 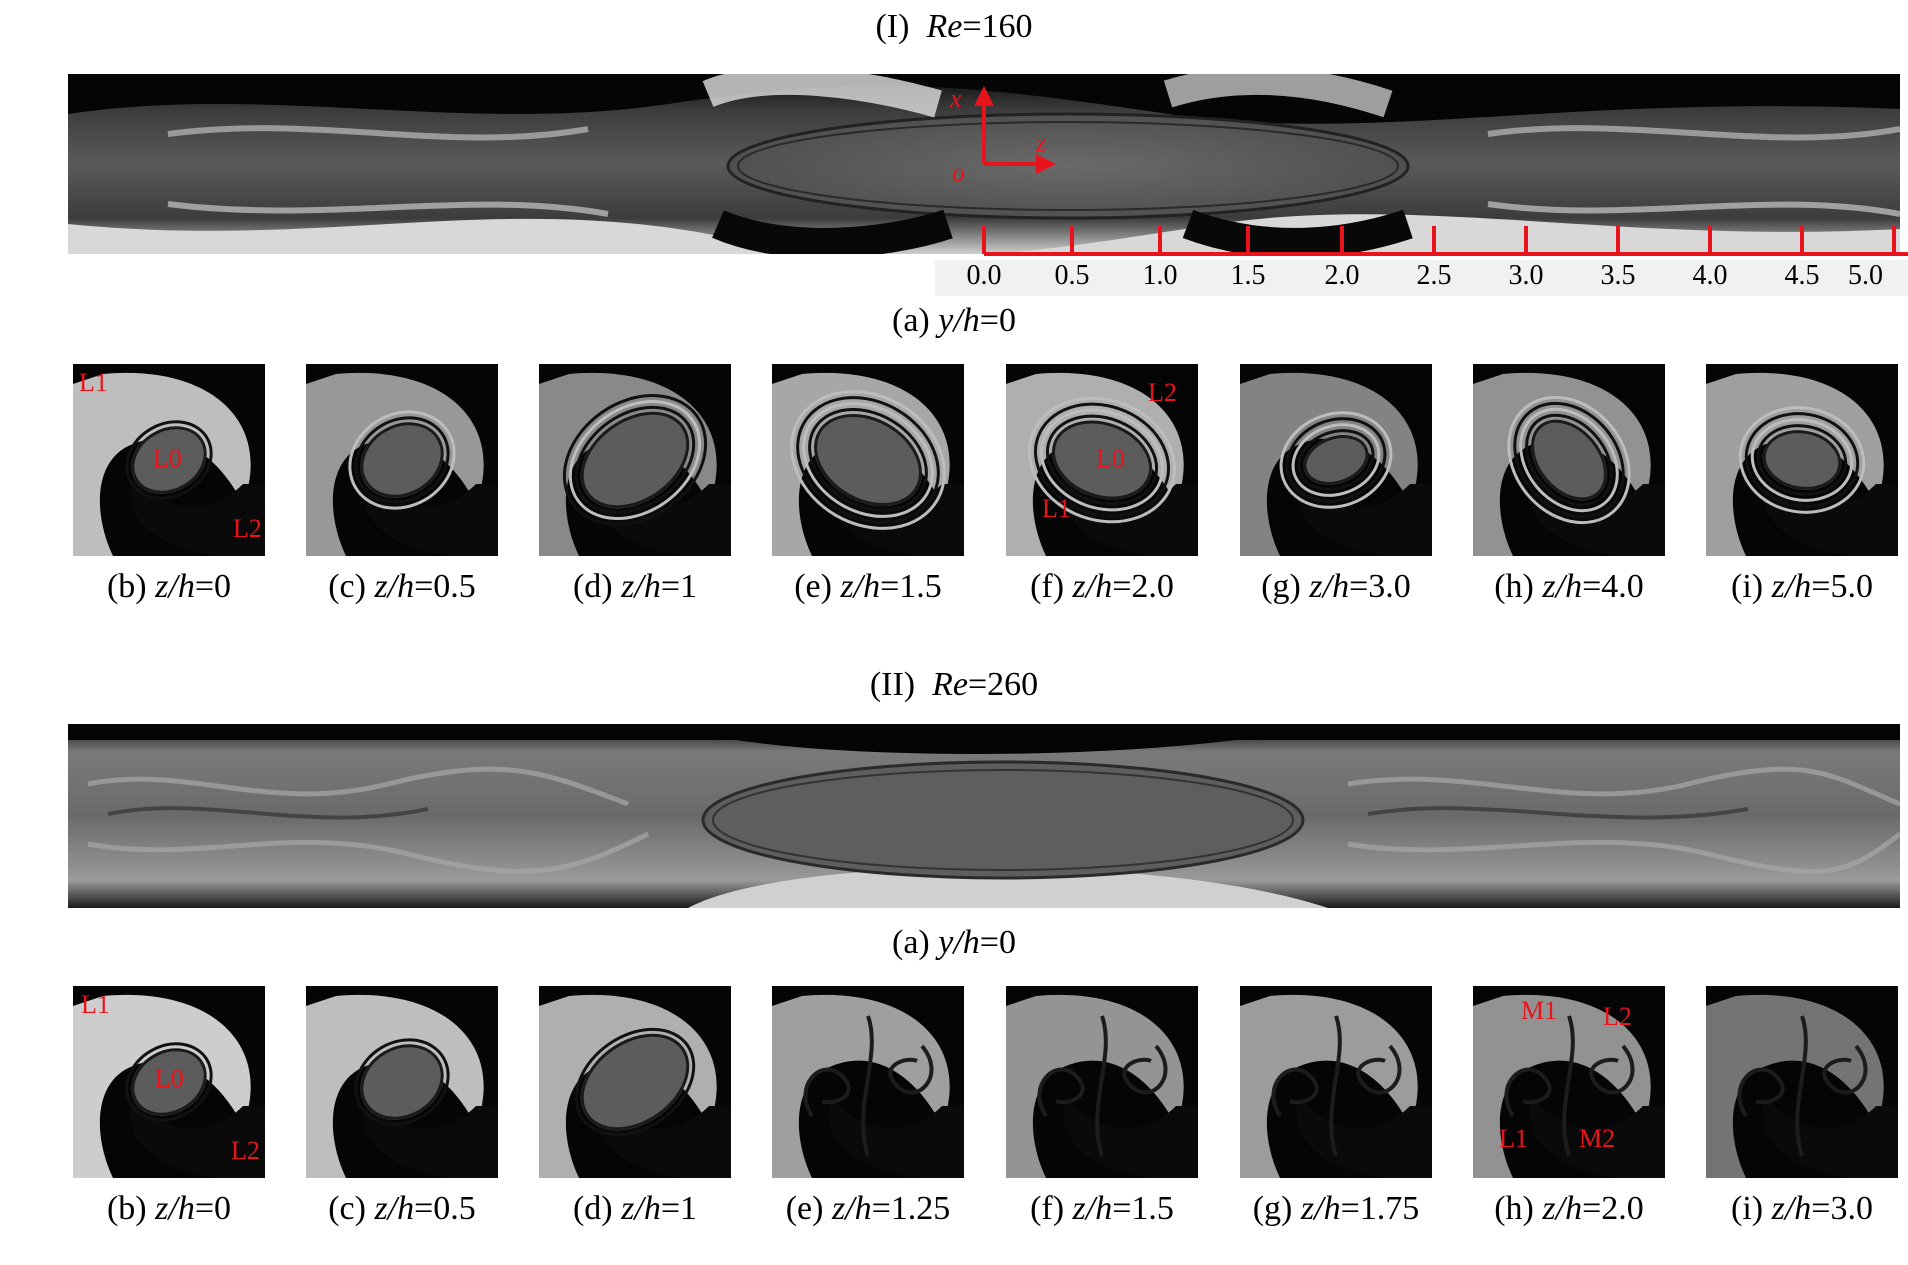 I want to click on section2-strip-caption: (a) y/h=0, so click(x=954, y=942).